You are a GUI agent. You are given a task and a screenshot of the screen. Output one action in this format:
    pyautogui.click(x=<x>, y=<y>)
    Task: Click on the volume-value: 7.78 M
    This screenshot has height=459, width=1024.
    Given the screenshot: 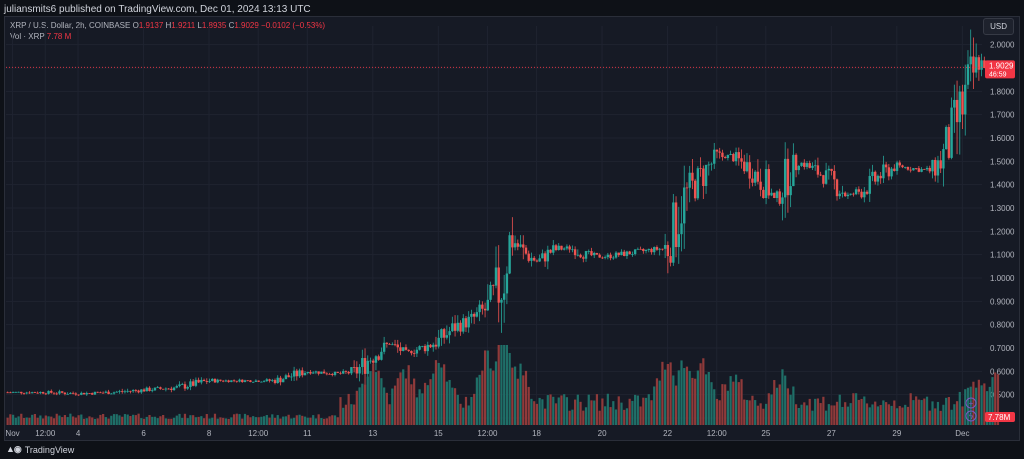 What is the action you would take?
    pyautogui.click(x=59, y=36)
    